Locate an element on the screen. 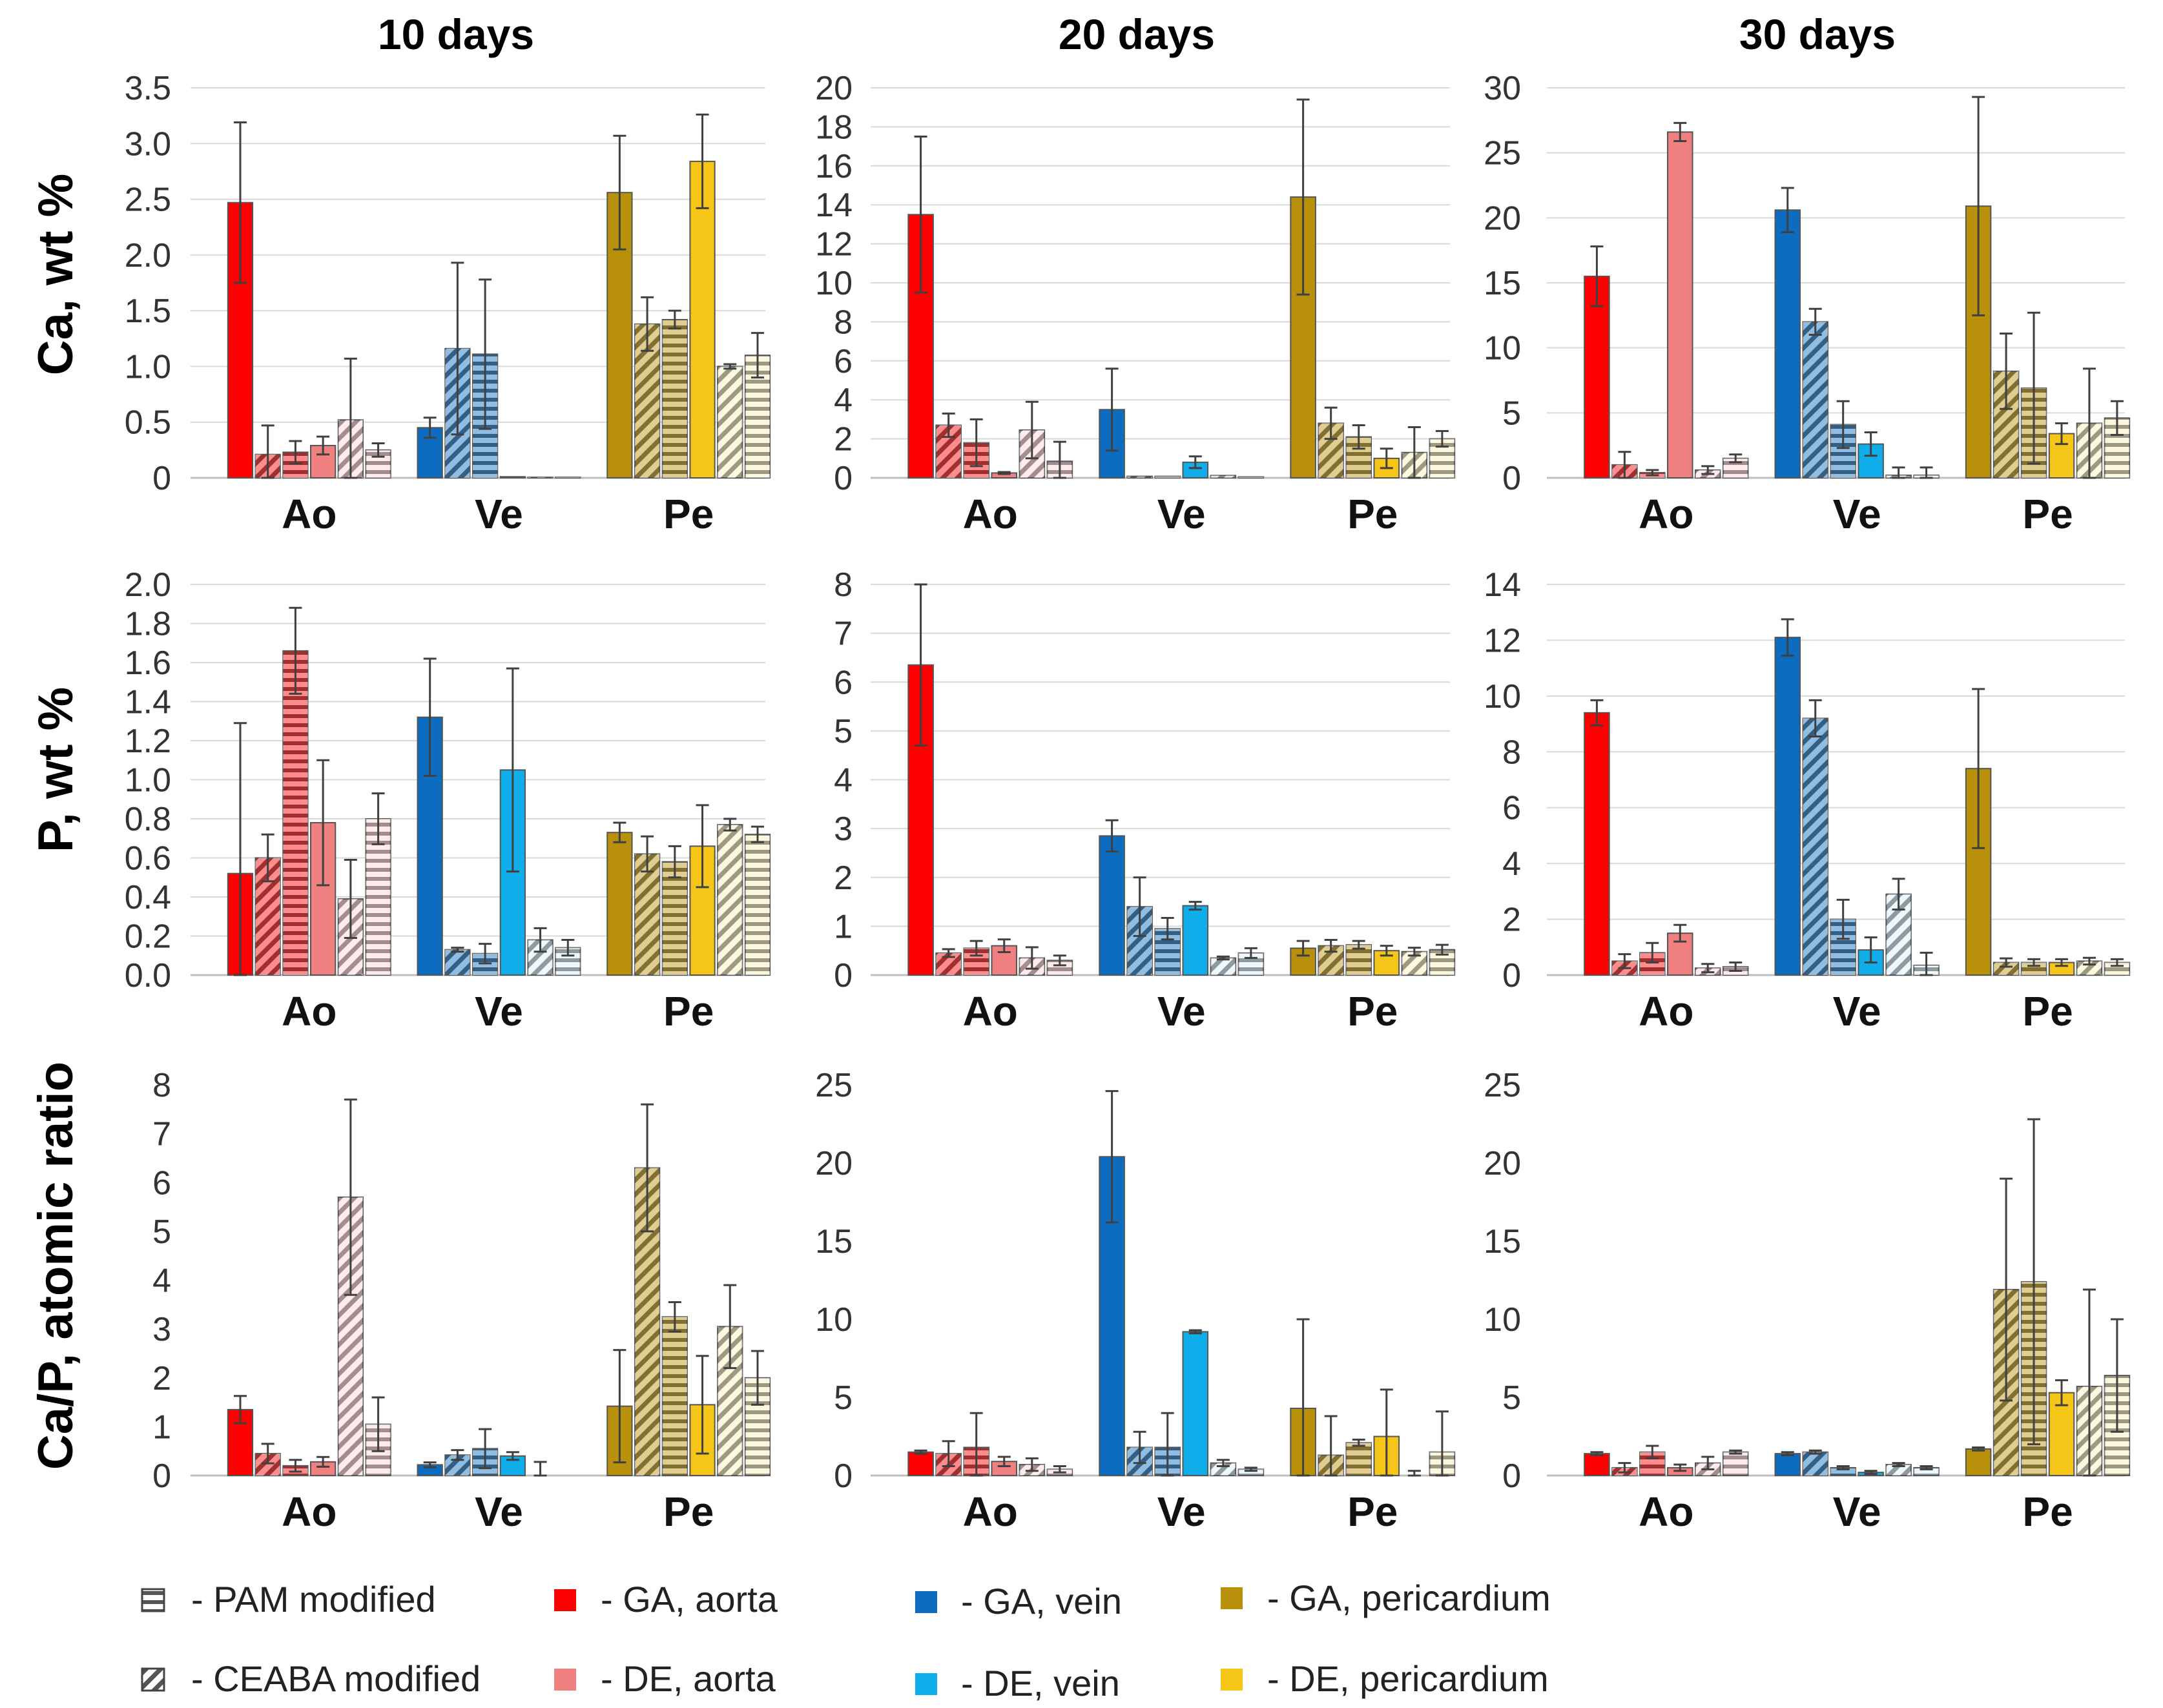 The height and width of the screenshot is (1708, 2163). chart-panel-3-1: 0 1 2 3 4 5 6 7 8 Ao Ve Pe is located at coordinates (461, 1301).